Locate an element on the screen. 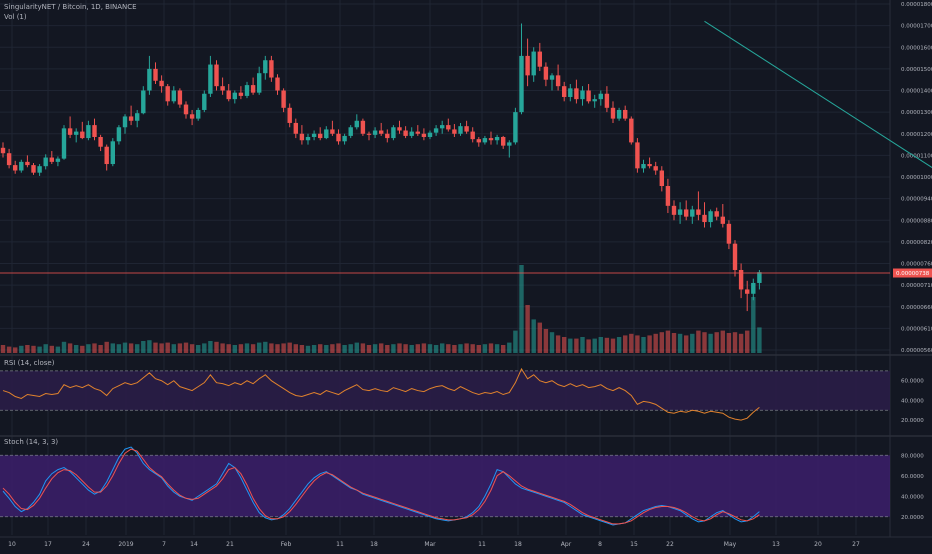 Image resolution: width=932 pixels, height=554 pixels. price-tick-label: 0.00000560 is located at coordinates (916, 351).